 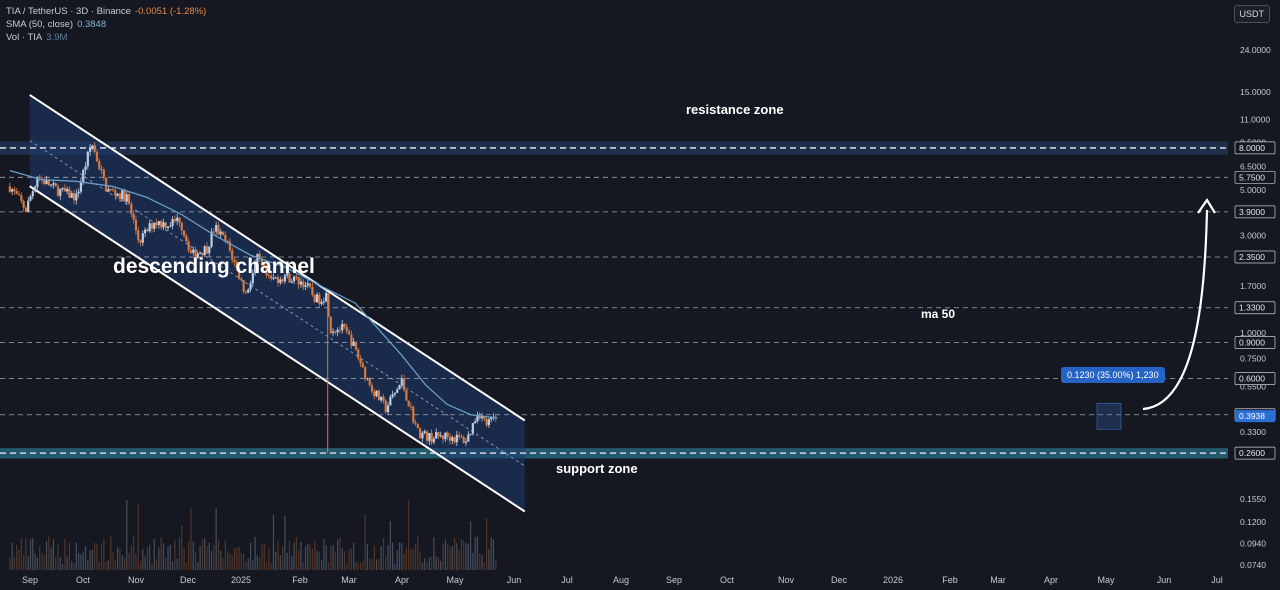 What do you see at coordinates (68, 11) in the screenshot?
I see `symbol-title: TIA / TetherUS · 3D · Binance` at bounding box center [68, 11].